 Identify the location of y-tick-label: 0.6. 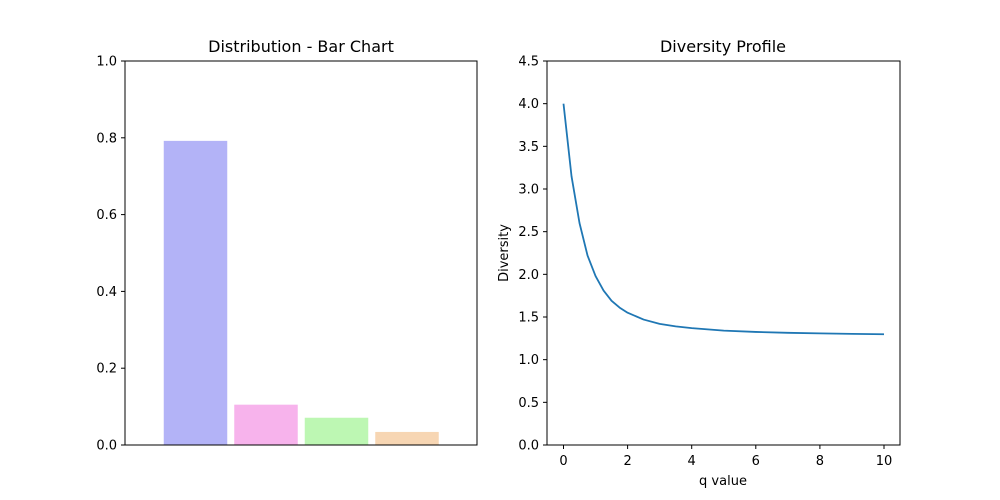
(106, 215).